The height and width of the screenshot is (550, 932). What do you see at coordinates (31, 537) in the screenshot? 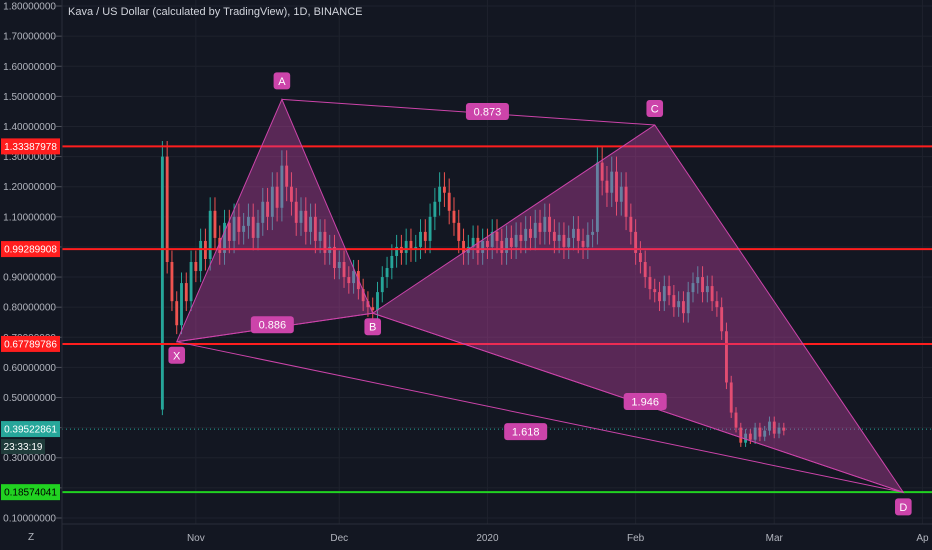
I see `logo-icon: Z` at bounding box center [31, 537].